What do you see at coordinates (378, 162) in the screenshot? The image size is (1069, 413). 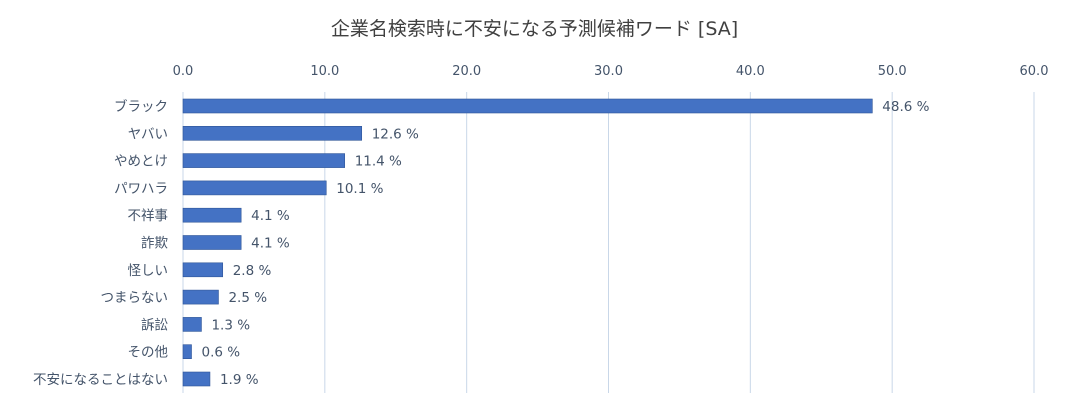 I see `data-label: 11.4 %` at bounding box center [378, 162].